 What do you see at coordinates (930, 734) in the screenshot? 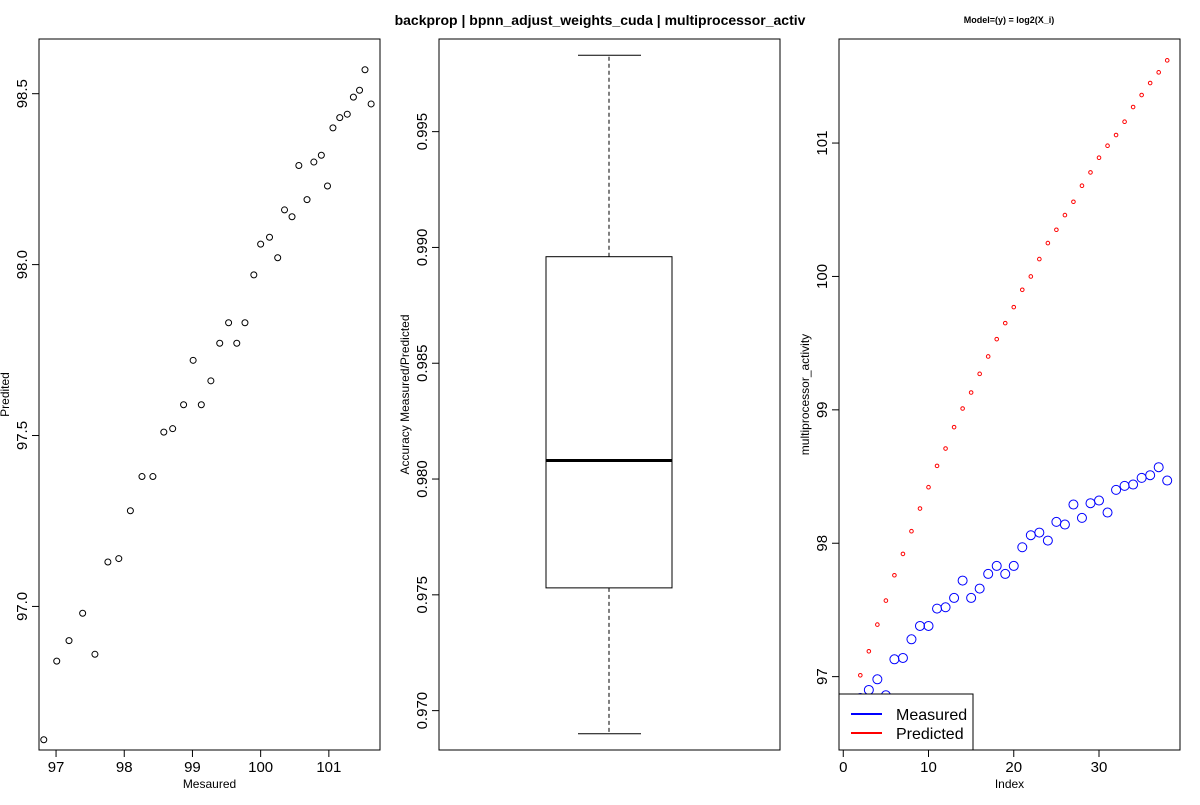
I see `legend-label-predicted: Predicted` at bounding box center [930, 734].